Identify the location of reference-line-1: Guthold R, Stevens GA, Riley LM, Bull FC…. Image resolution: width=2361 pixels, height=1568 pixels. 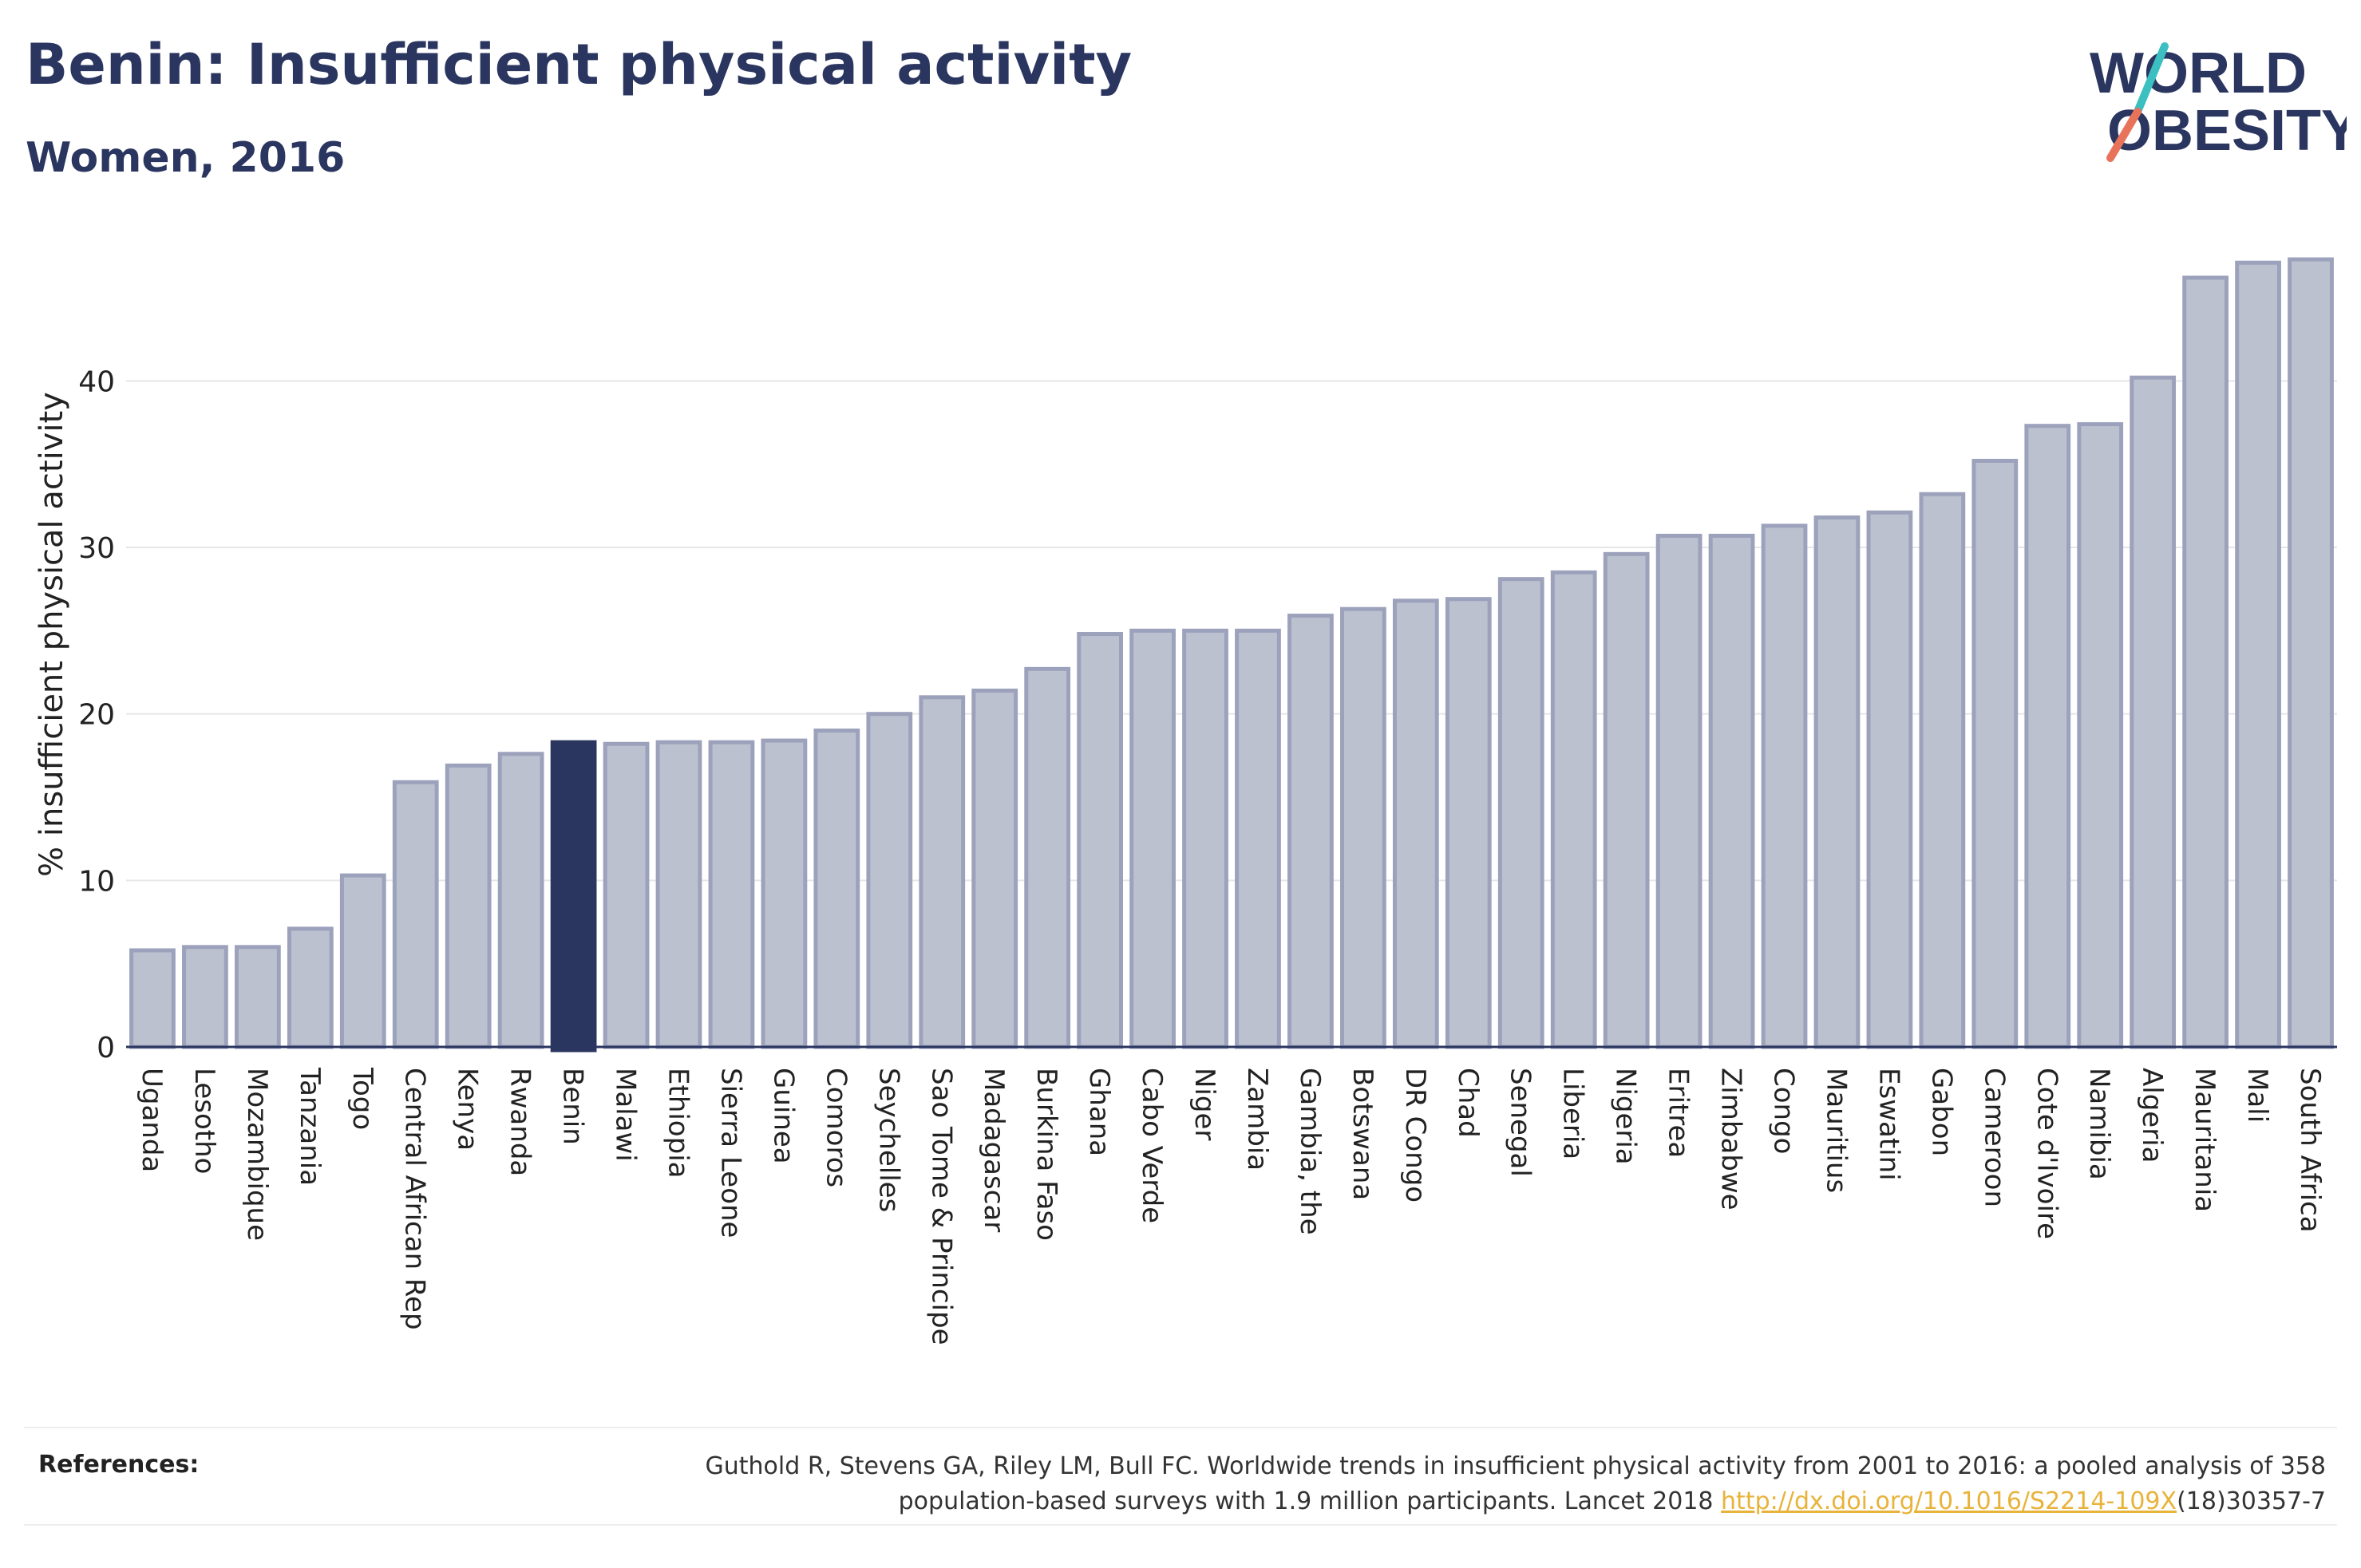
(1515, 1466).